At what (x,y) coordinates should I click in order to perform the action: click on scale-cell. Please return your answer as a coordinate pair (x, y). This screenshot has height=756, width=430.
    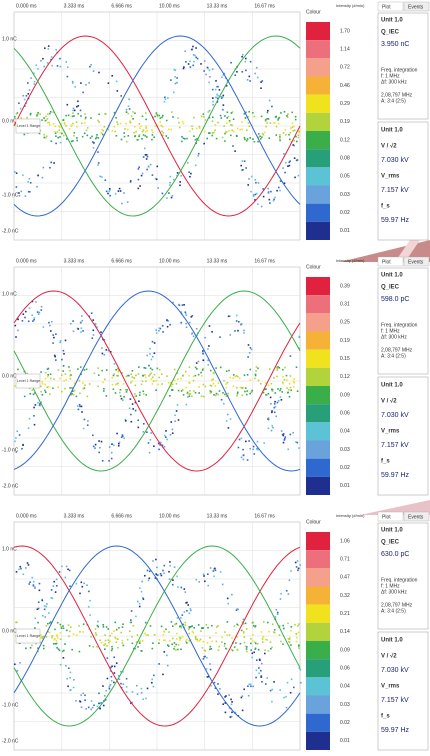
    Looking at the image, I should click on (318, 413).